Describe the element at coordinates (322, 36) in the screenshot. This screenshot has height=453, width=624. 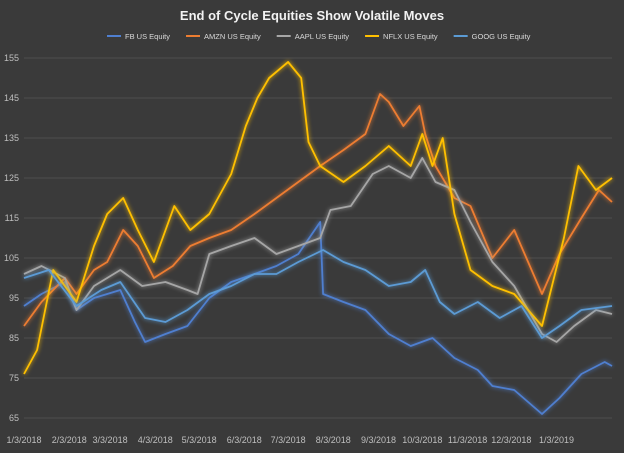
I see `legend-label: AAPL US Equity` at that location.